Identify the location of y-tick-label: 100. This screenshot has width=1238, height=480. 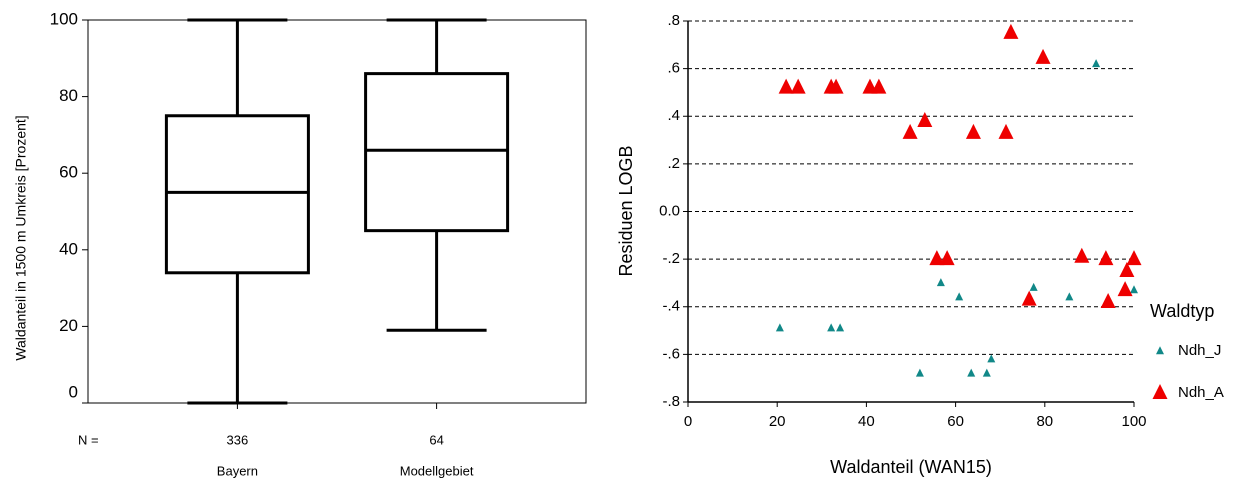
(64, 18).